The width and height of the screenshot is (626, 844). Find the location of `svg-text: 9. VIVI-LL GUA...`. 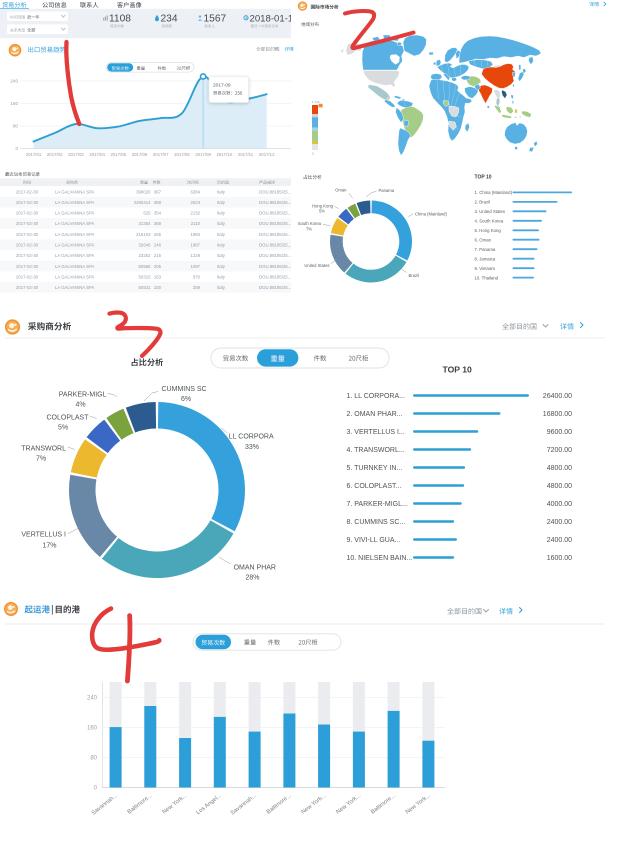

svg-text: 9. VIVI-LL GUA... is located at coordinates (374, 540).